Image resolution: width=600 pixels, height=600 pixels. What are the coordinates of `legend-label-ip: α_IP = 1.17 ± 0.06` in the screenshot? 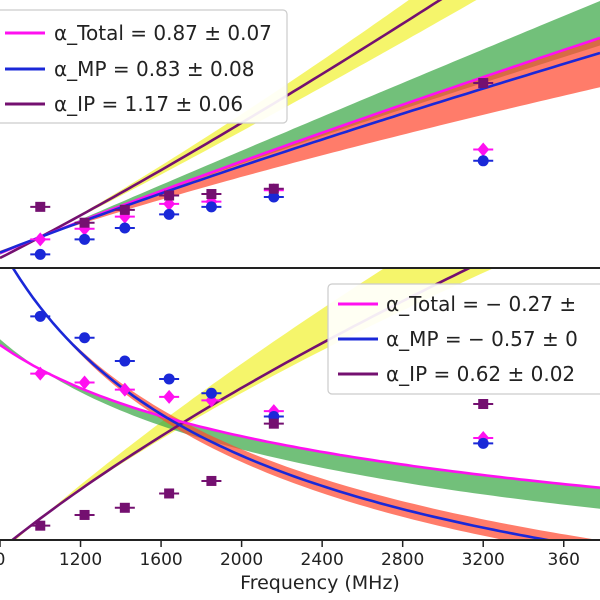 It's located at (148, 104).